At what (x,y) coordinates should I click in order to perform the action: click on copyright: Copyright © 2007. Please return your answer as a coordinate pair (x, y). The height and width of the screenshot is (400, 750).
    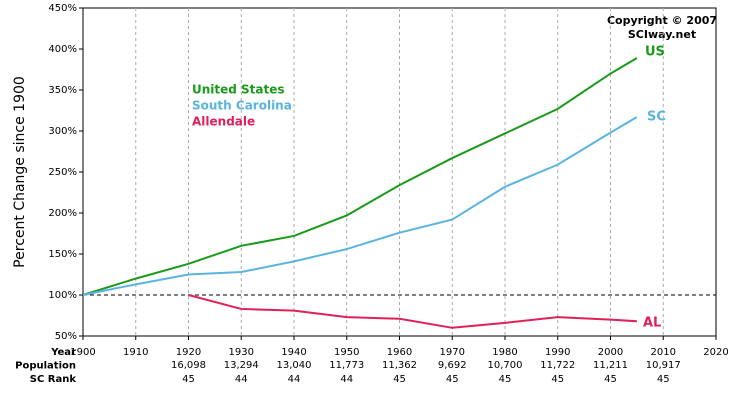
    Looking at the image, I should click on (662, 20).